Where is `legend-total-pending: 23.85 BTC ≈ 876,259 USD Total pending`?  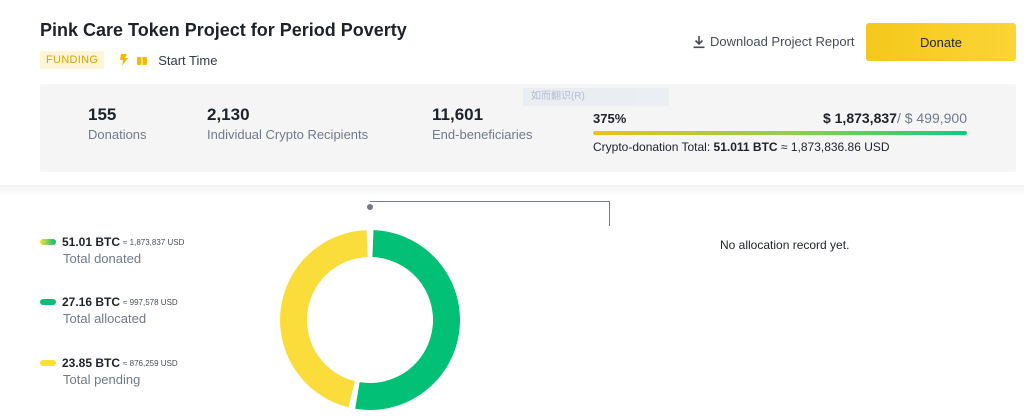
legend-total-pending: 23.85 BTC ≈ 876,259 USD Total pending is located at coordinates (140, 371).